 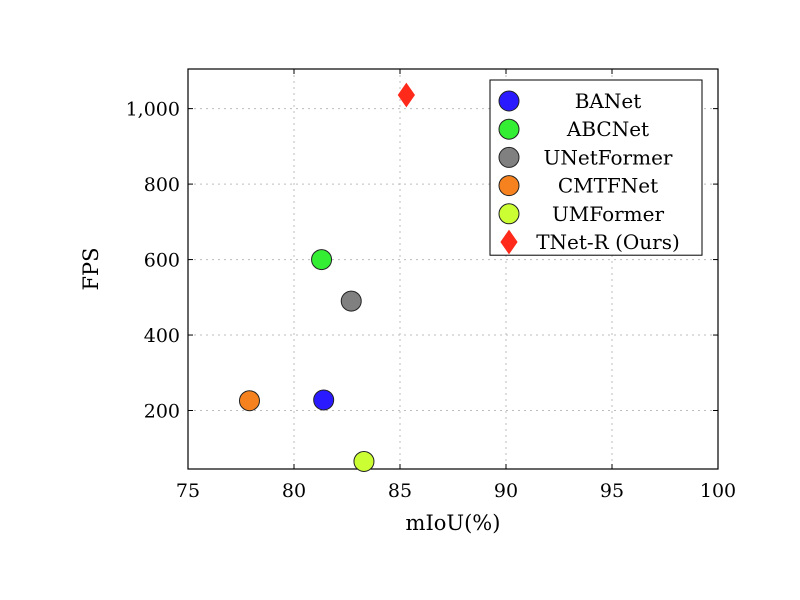 I want to click on legend-entry: UMFormer, so click(x=581, y=214).